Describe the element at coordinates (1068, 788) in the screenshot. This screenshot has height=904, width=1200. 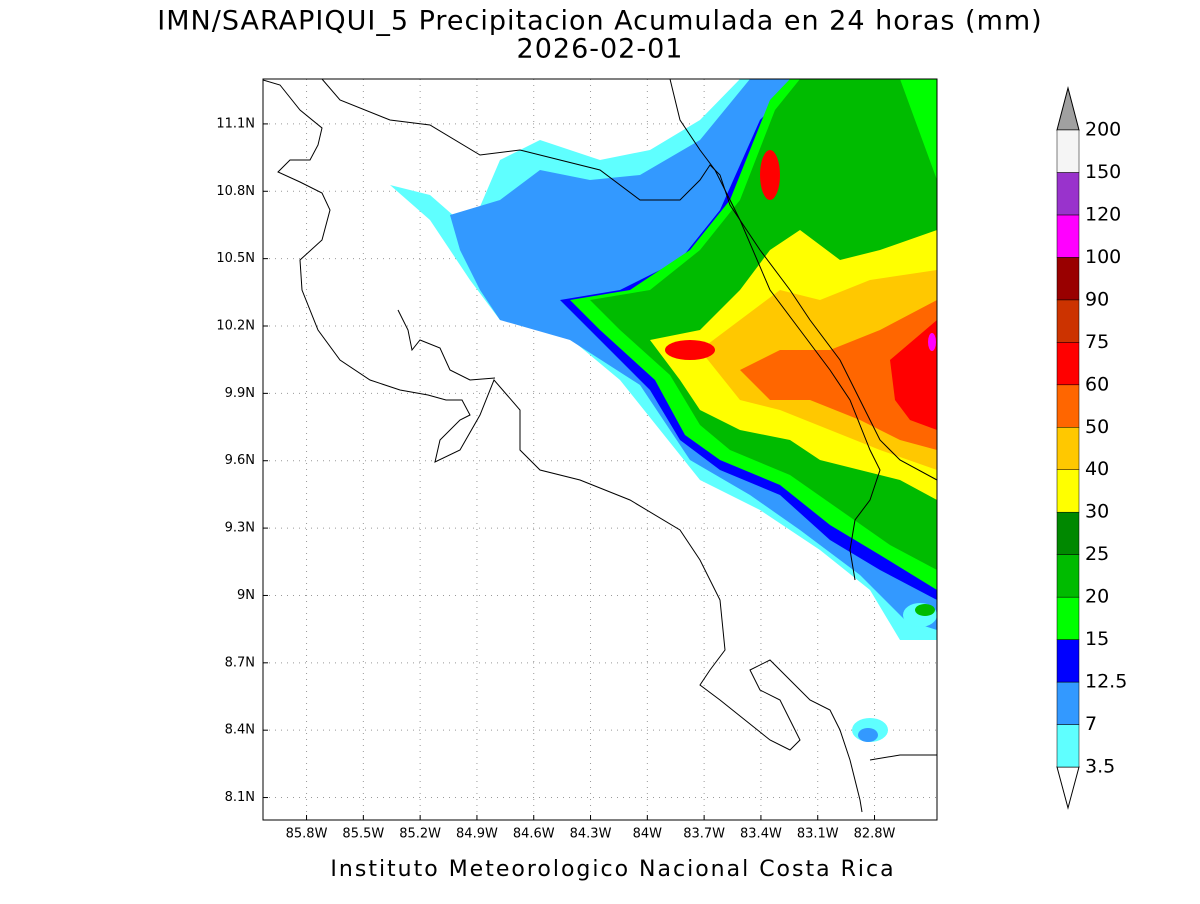
I see `colorbar-under` at that location.